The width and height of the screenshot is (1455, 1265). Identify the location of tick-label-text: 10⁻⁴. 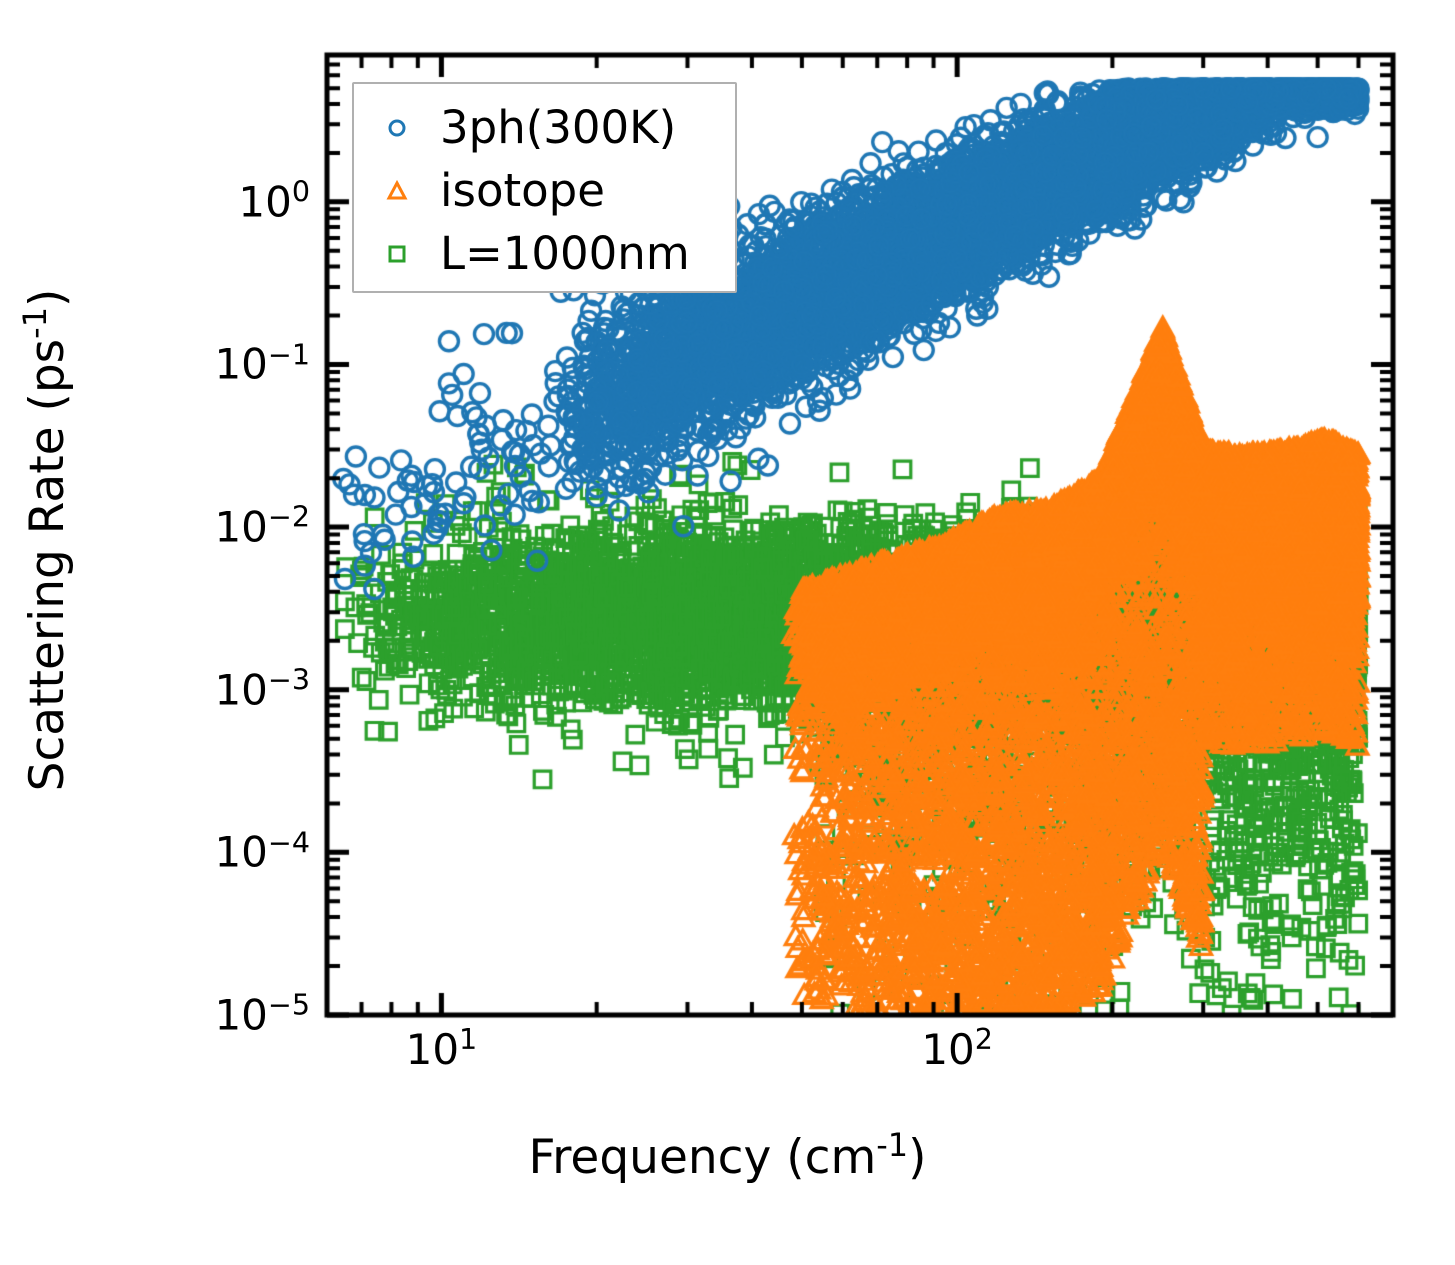
(262, 851).